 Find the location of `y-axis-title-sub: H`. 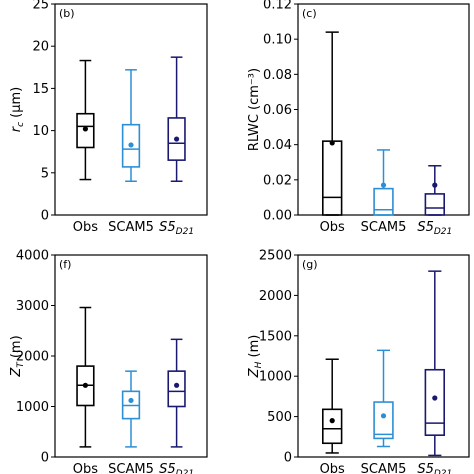

y-axis-title-sub: H is located at coordinates (259, 364).